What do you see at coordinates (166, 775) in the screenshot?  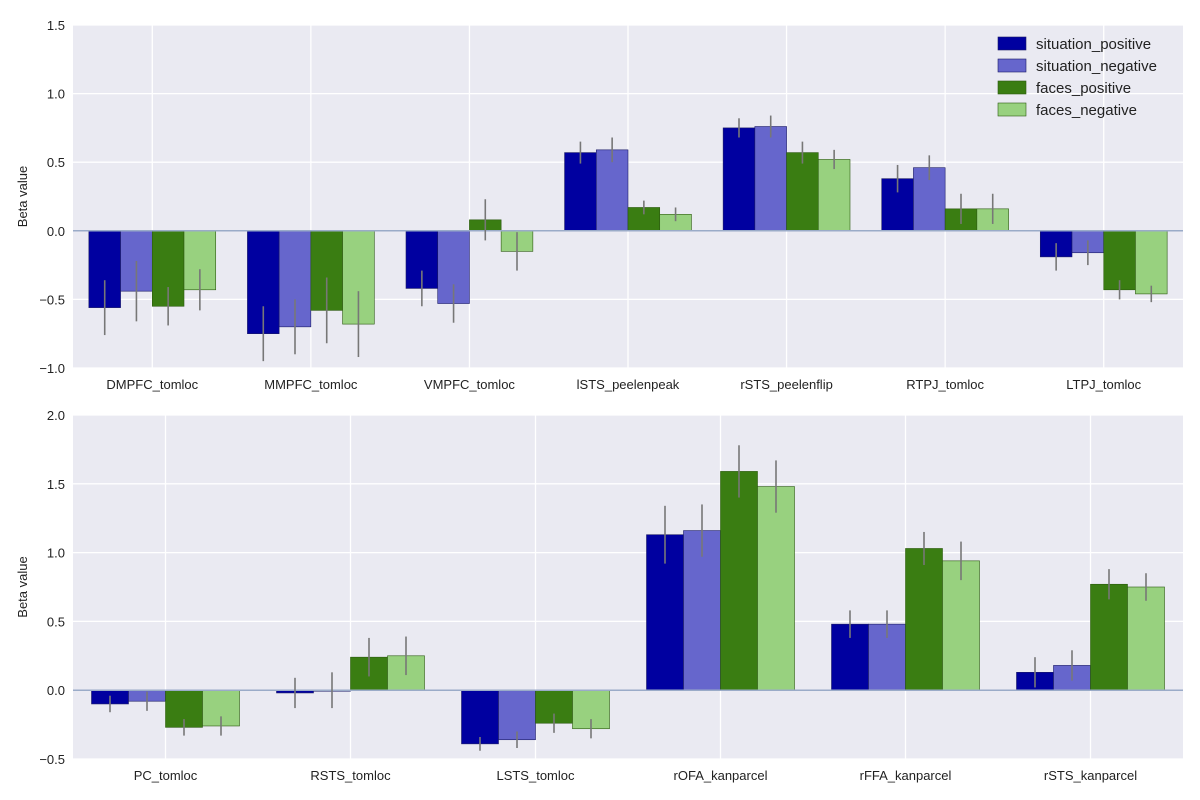 I see `x-category-label: PC_tomloc` at bounding box center [166, 775].